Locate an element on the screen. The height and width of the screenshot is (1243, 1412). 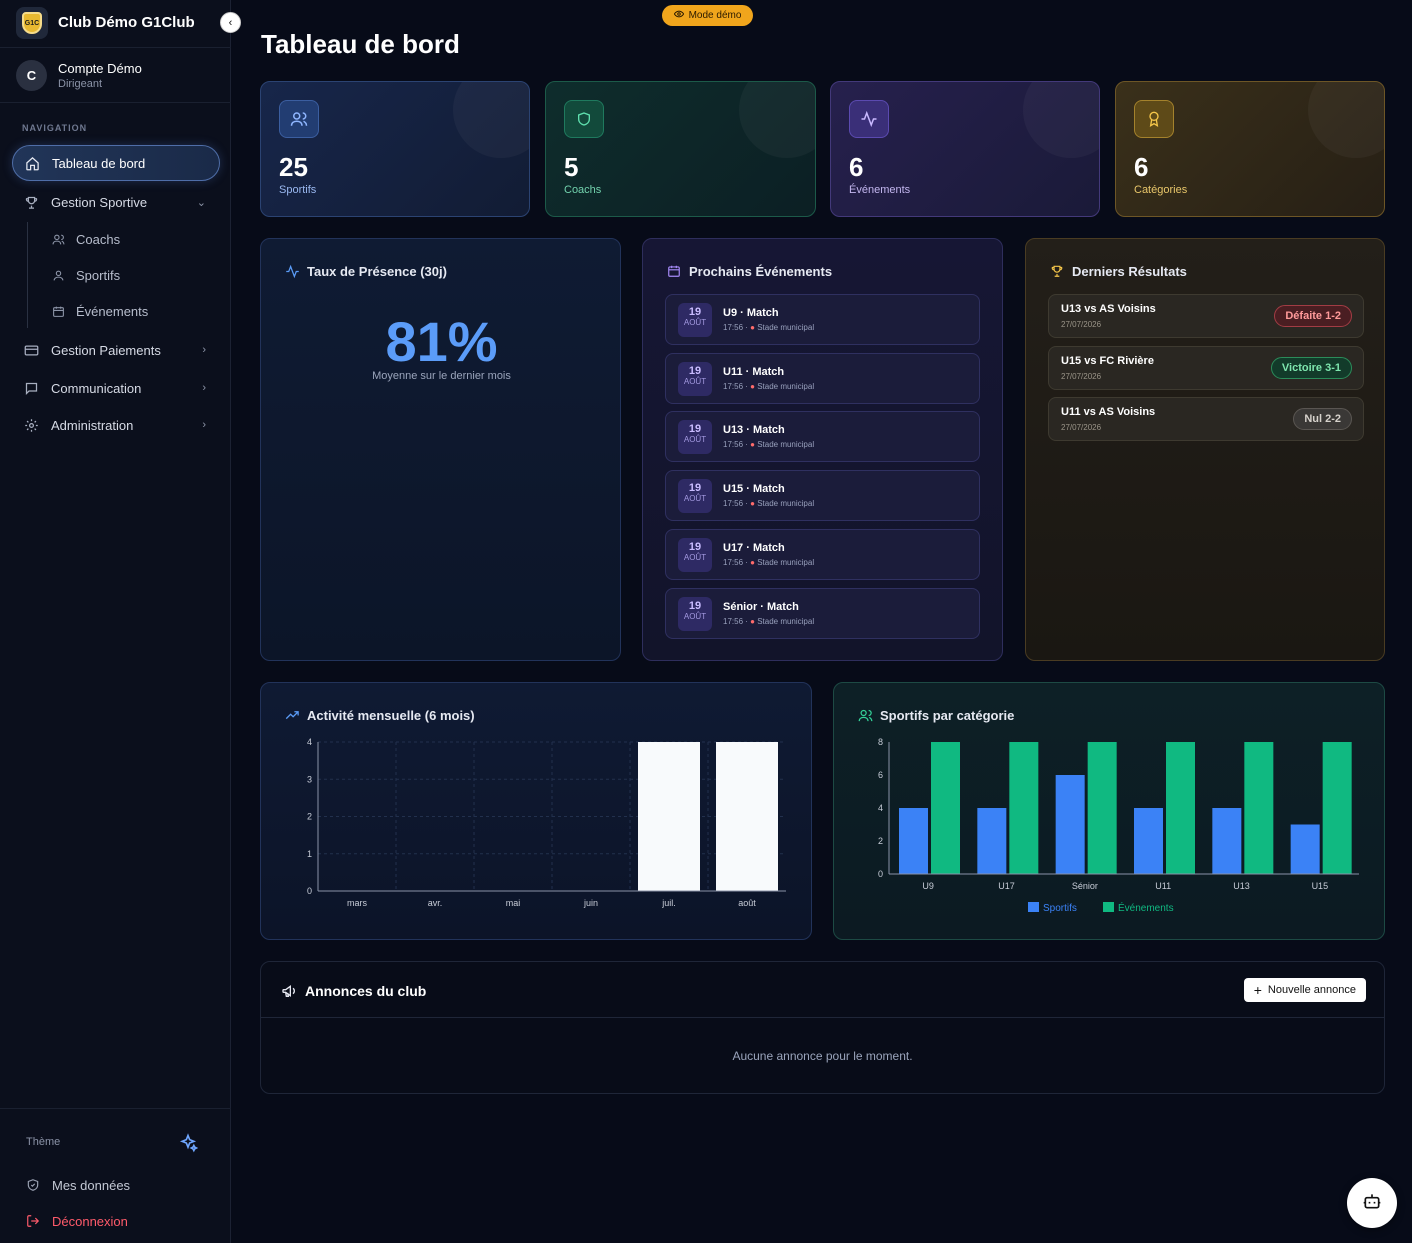
results-title: Derniers Résultats is located at coordinates (1129, 271).